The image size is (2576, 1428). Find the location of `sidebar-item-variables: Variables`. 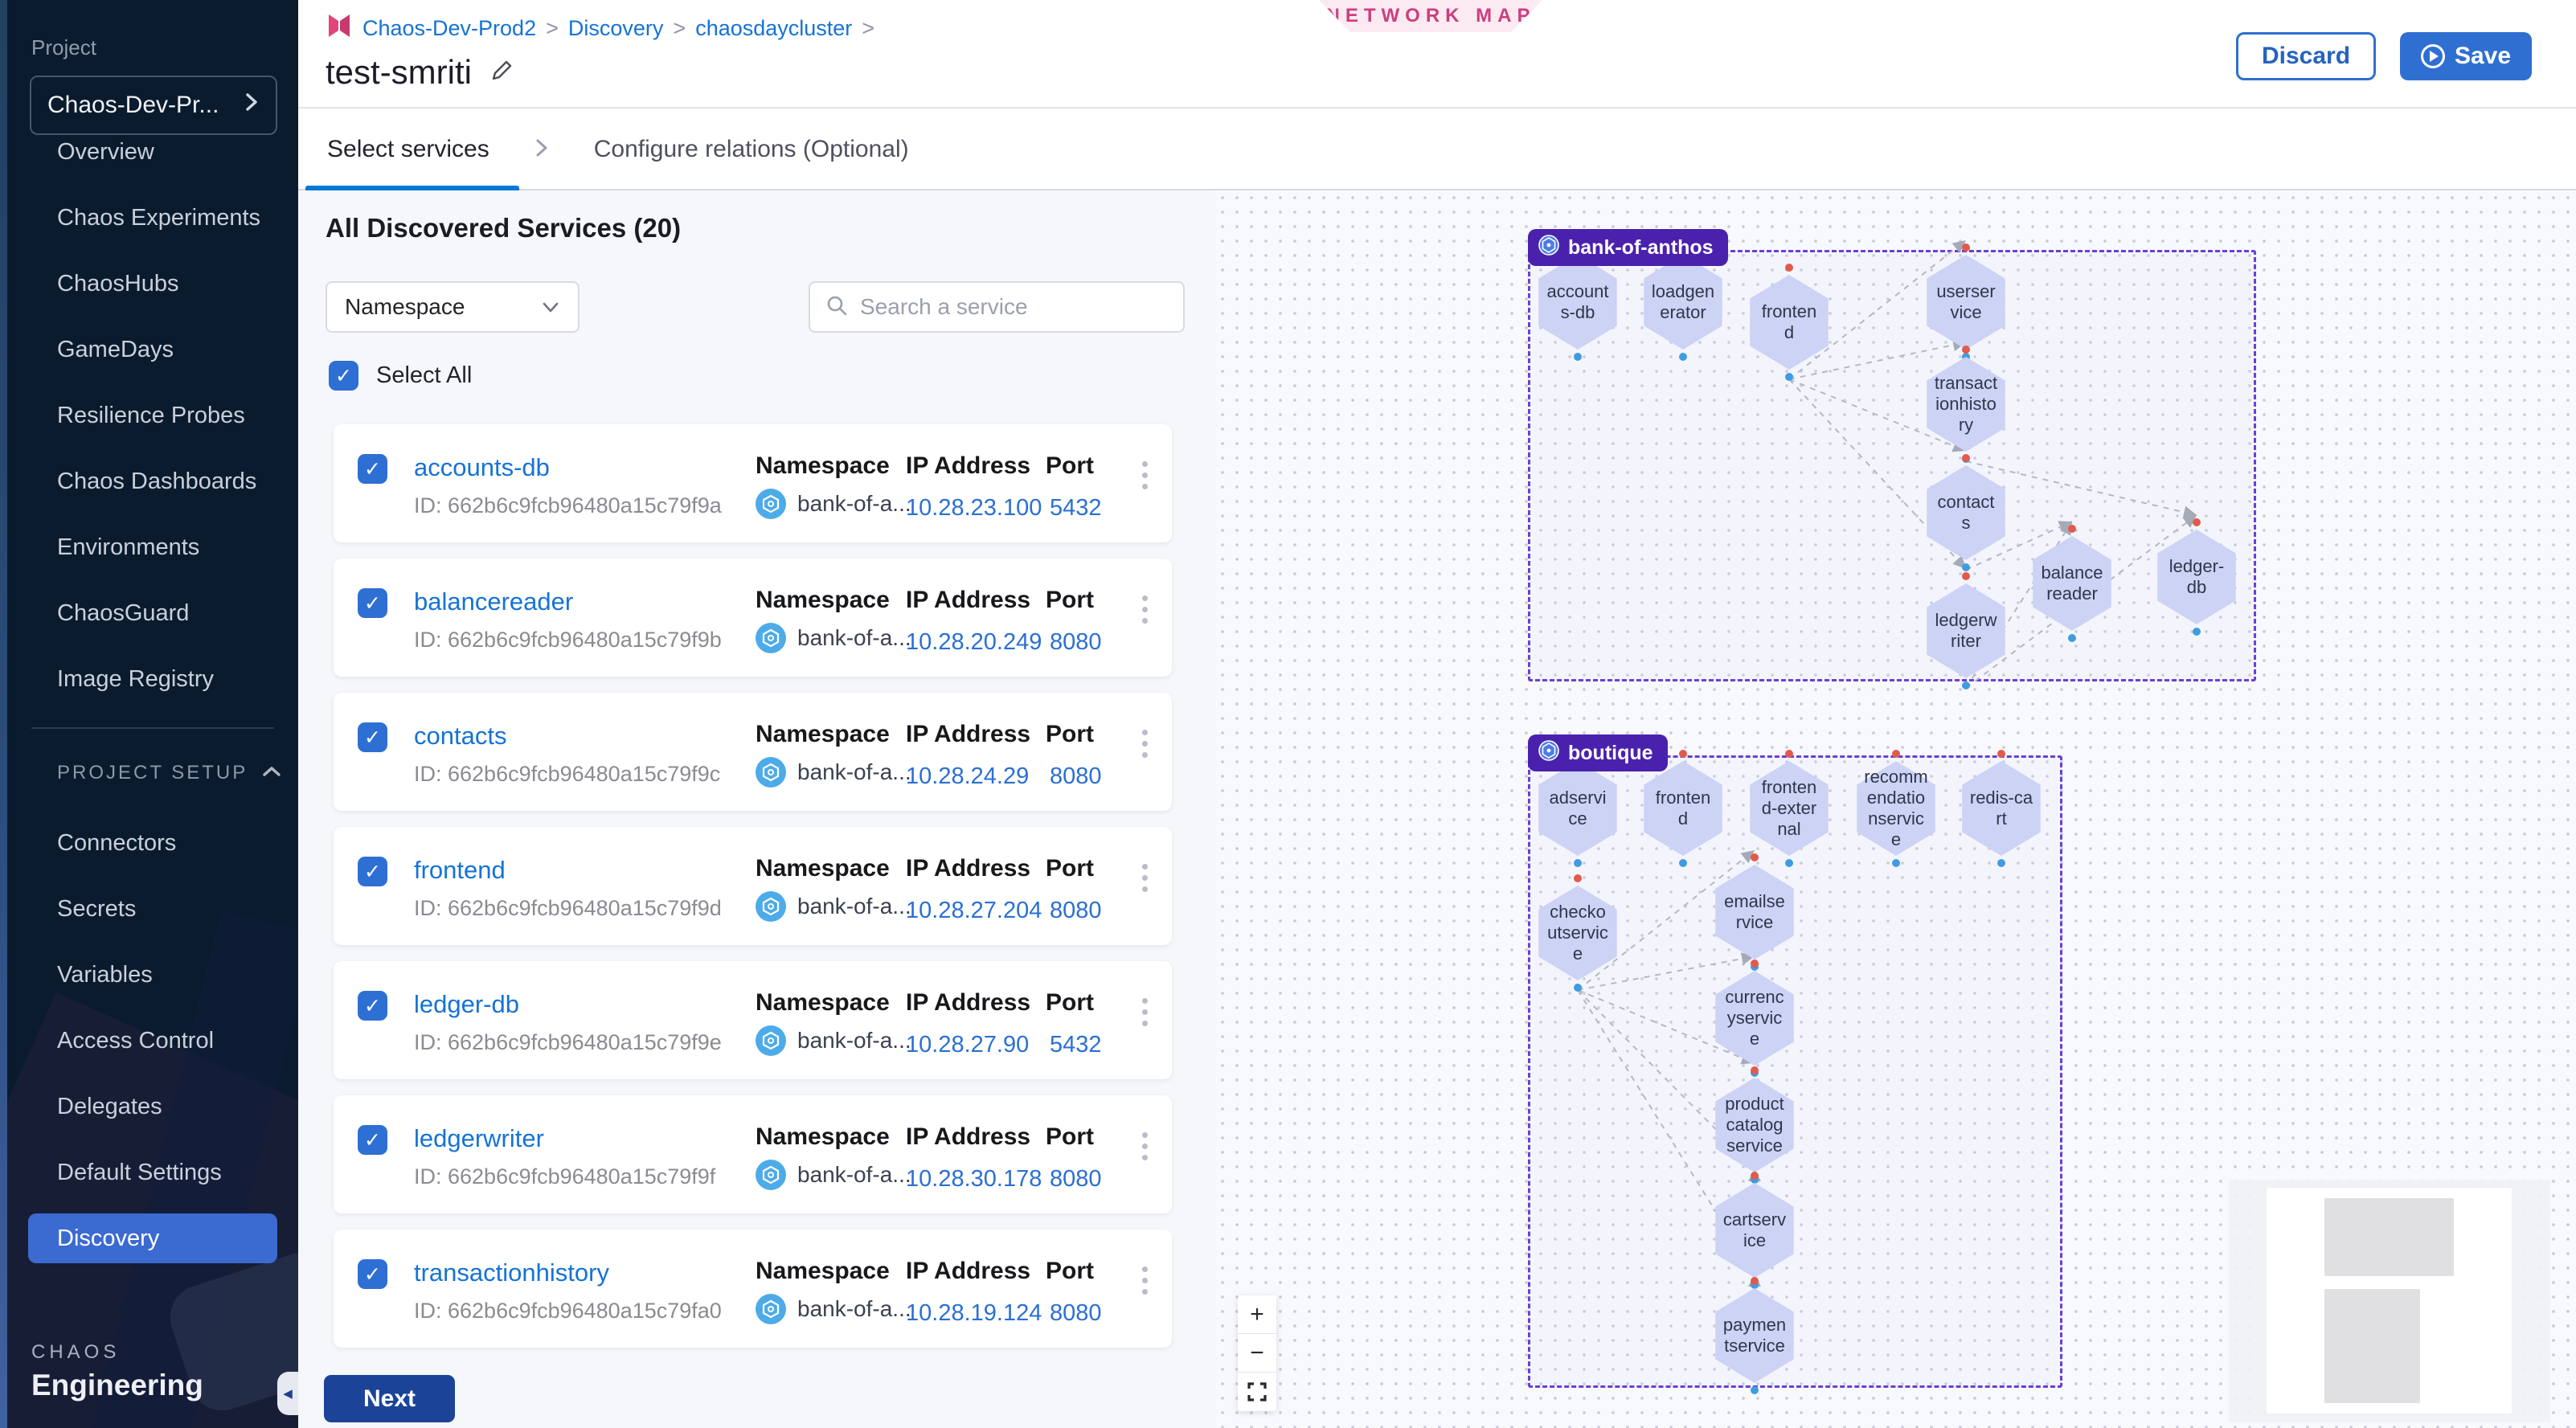

sidebar-item-variables: Variables is located at coordinates (105, 974).